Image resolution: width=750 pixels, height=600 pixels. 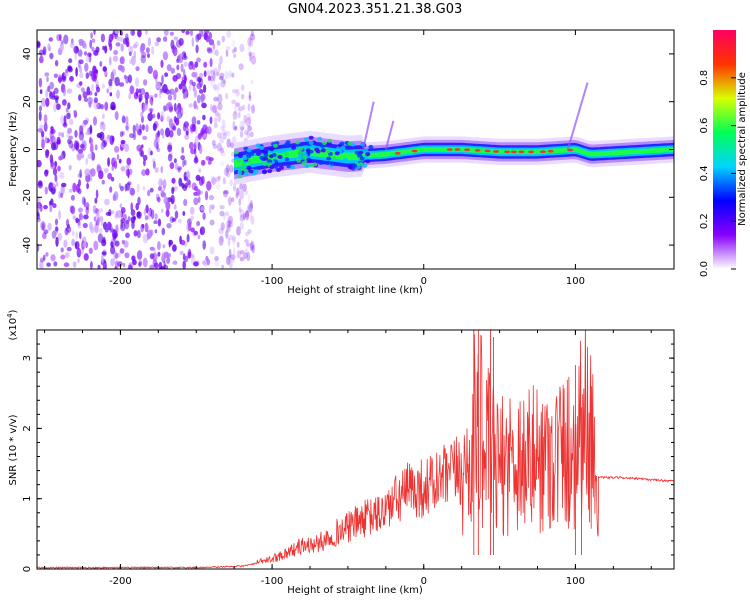 I want to click on y-tick-label: 20, so click(x=27, y=101).